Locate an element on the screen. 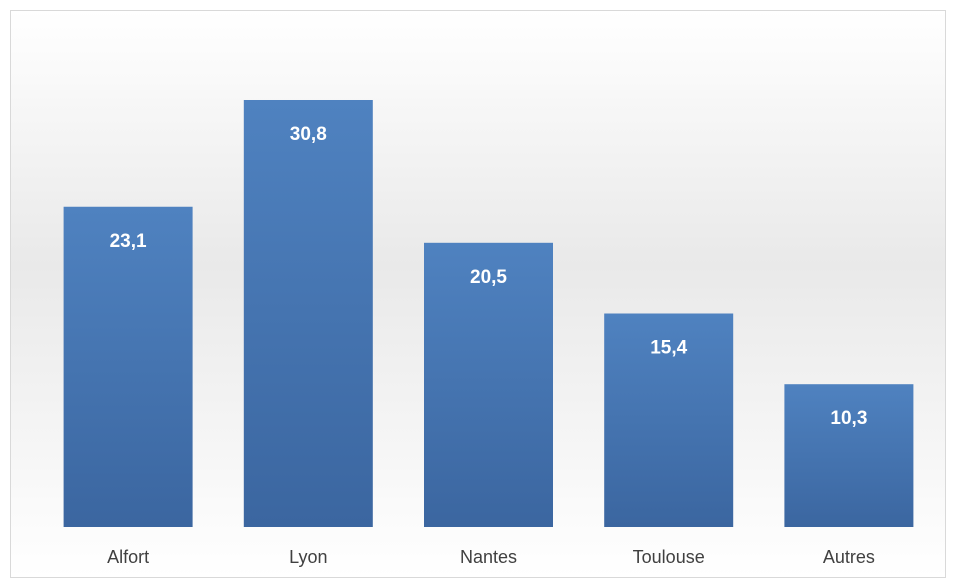  x-tick-label: Nantes is located at coordinates (488, 557).